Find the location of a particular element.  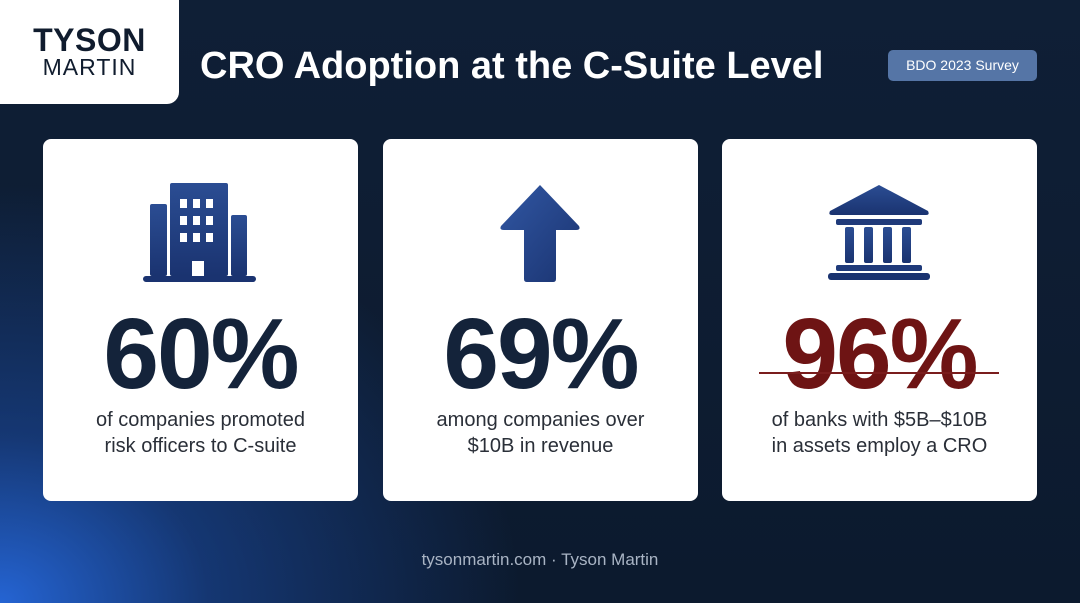

caption-line: risk officers to C-suite is located at coordinates (200, 446).